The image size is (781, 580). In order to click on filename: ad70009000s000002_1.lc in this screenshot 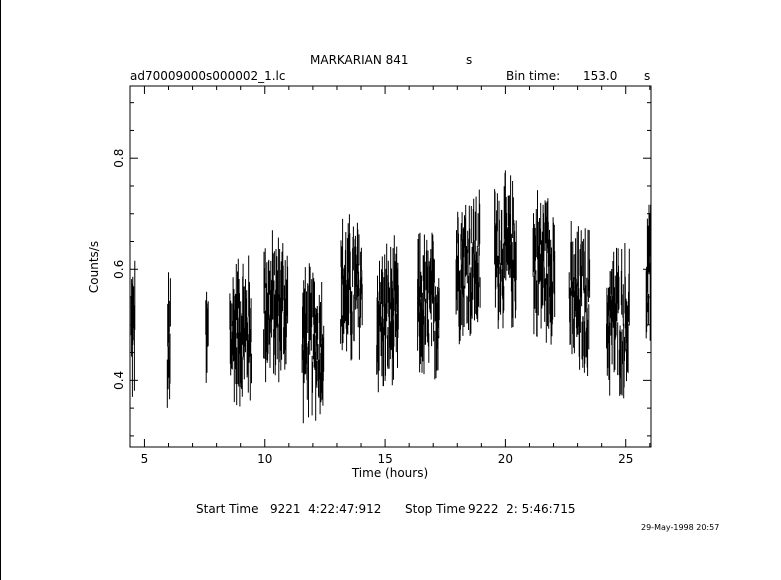, I will do `click(208, 76)`.